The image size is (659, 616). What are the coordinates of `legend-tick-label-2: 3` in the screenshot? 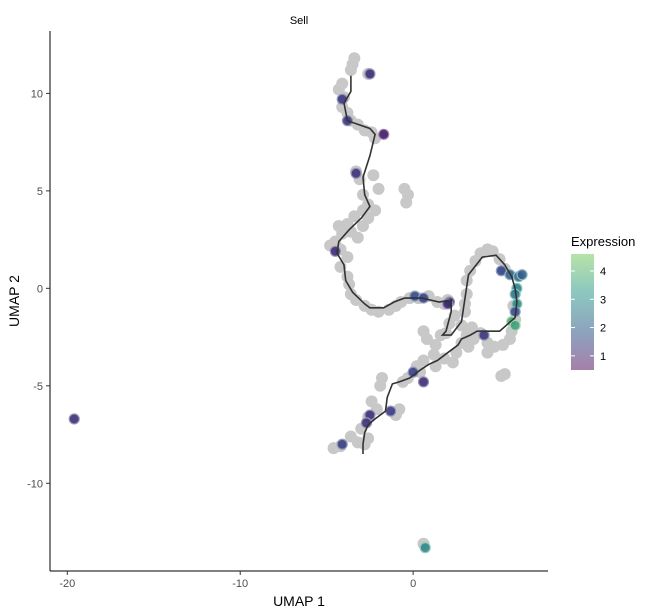 It's located at (603, 300).